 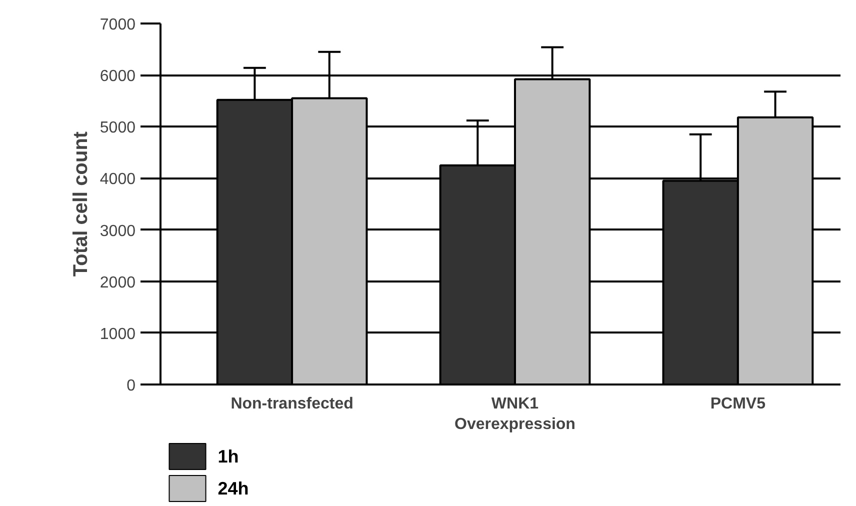 I want to click on x-tick-label: PCMV5, so click(x=738, y=404).